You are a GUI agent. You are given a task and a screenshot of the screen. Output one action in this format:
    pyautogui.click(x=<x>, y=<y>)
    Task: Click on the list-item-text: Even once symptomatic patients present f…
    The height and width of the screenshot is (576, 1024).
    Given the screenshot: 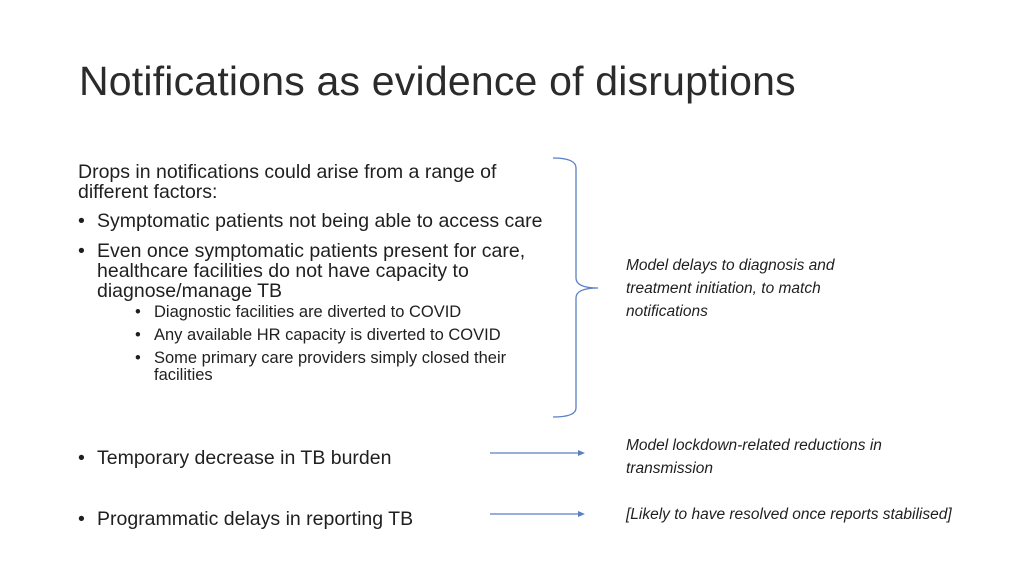 What is the action you would take?
    pyautogui.click(x=311, y=271)
    